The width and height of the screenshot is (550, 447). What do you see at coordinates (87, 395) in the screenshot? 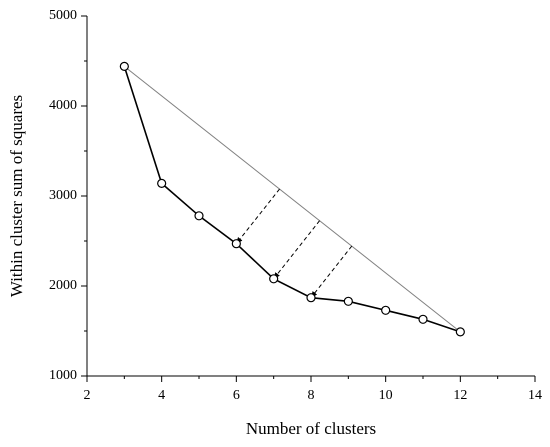
I see `x-tick-label: 2` at bounding box center [87, 395].